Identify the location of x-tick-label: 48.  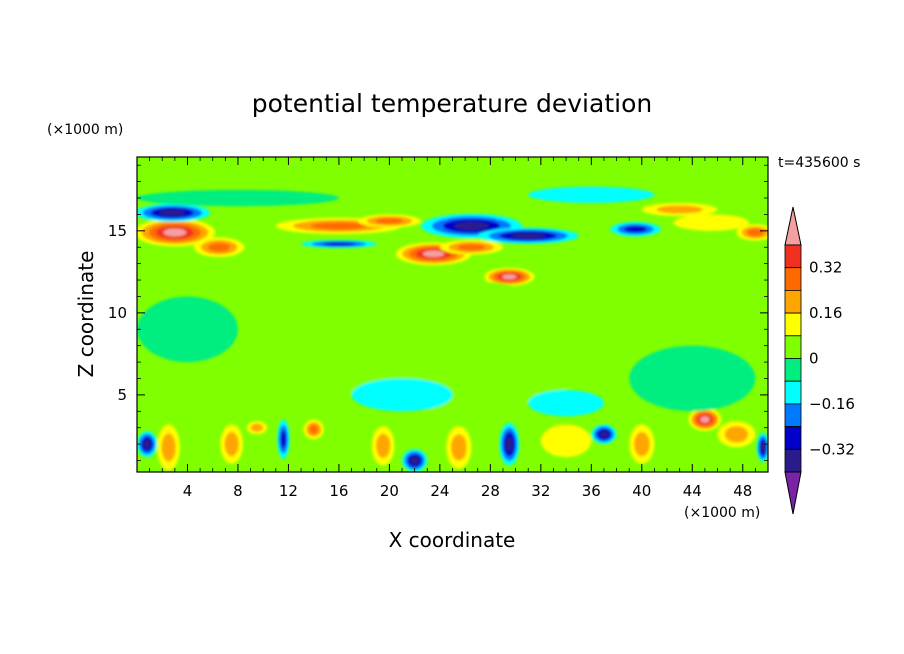
(742, 491).